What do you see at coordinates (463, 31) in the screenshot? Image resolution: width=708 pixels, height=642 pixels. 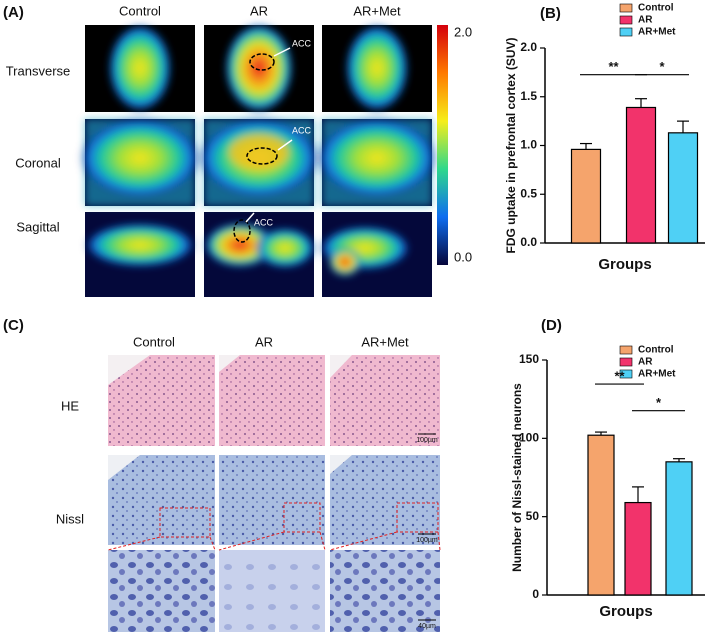 I see `colorbar-label: 2.0` at bounding box center [463, 31].